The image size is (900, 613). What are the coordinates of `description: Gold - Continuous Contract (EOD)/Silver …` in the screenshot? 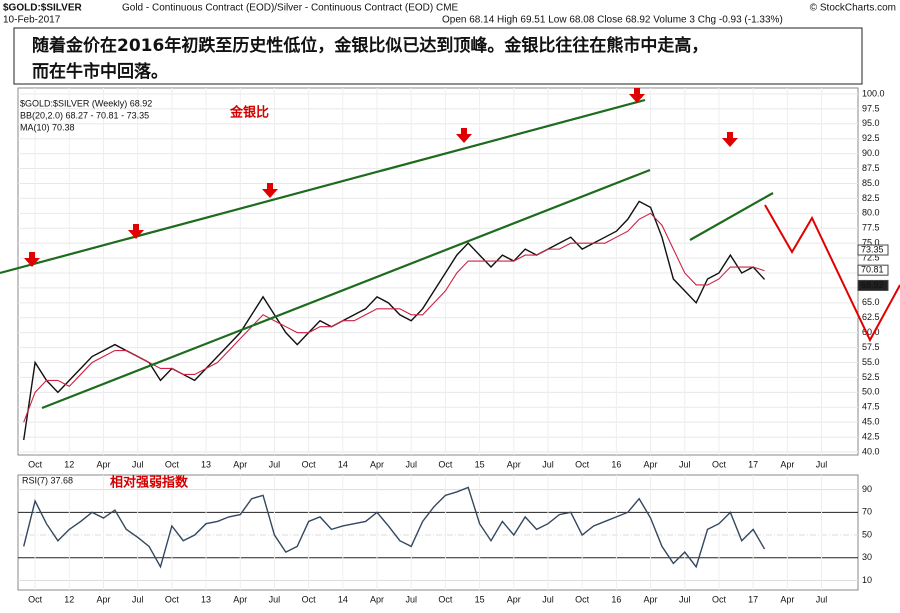 It's located at (290, 8).